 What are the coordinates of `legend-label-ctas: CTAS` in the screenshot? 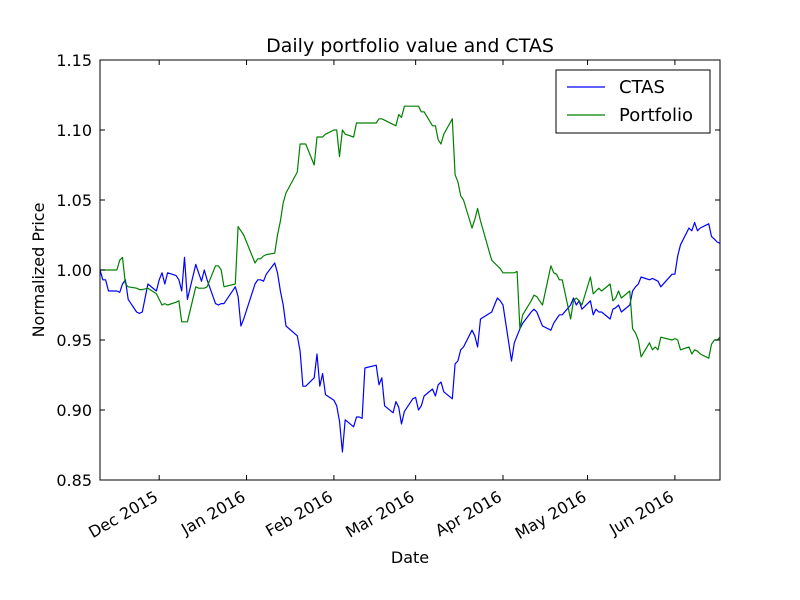 It's located at (642, 87).